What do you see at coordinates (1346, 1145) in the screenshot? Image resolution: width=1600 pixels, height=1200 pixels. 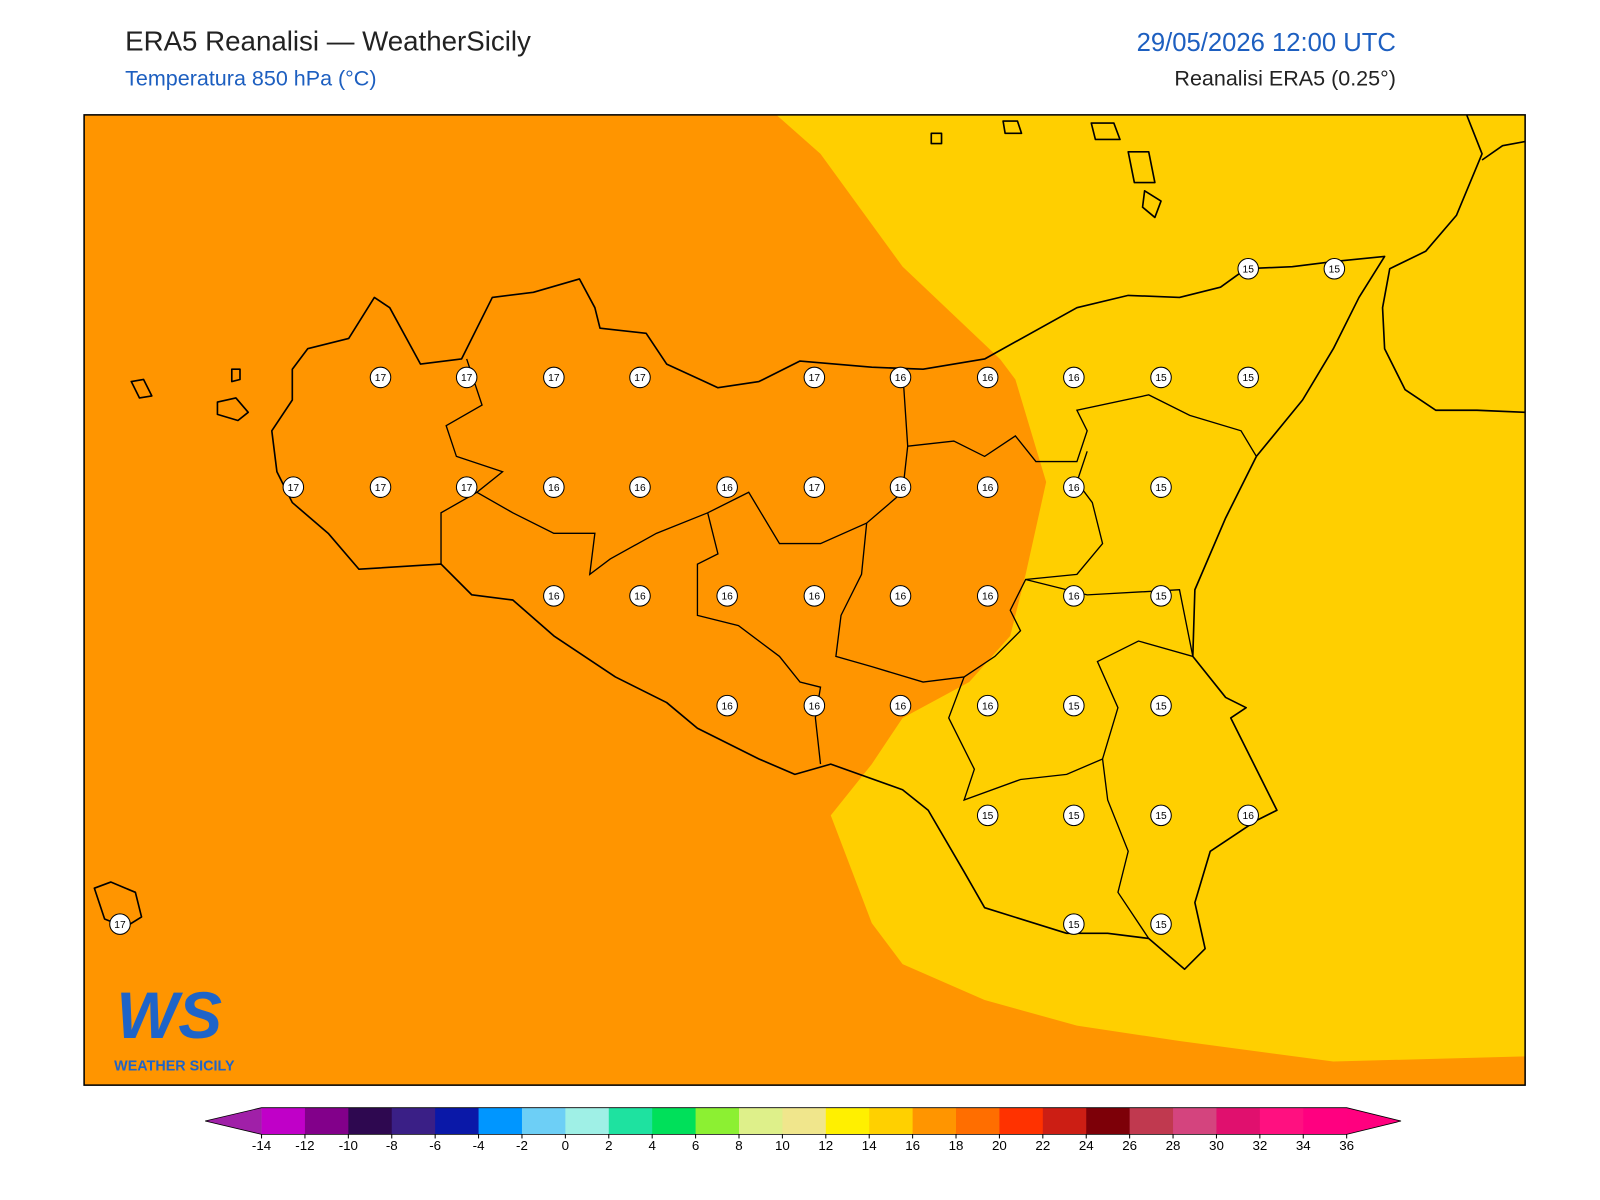 I see `colorbar-tick-label: 36` at bounding box center [1346, 1145].